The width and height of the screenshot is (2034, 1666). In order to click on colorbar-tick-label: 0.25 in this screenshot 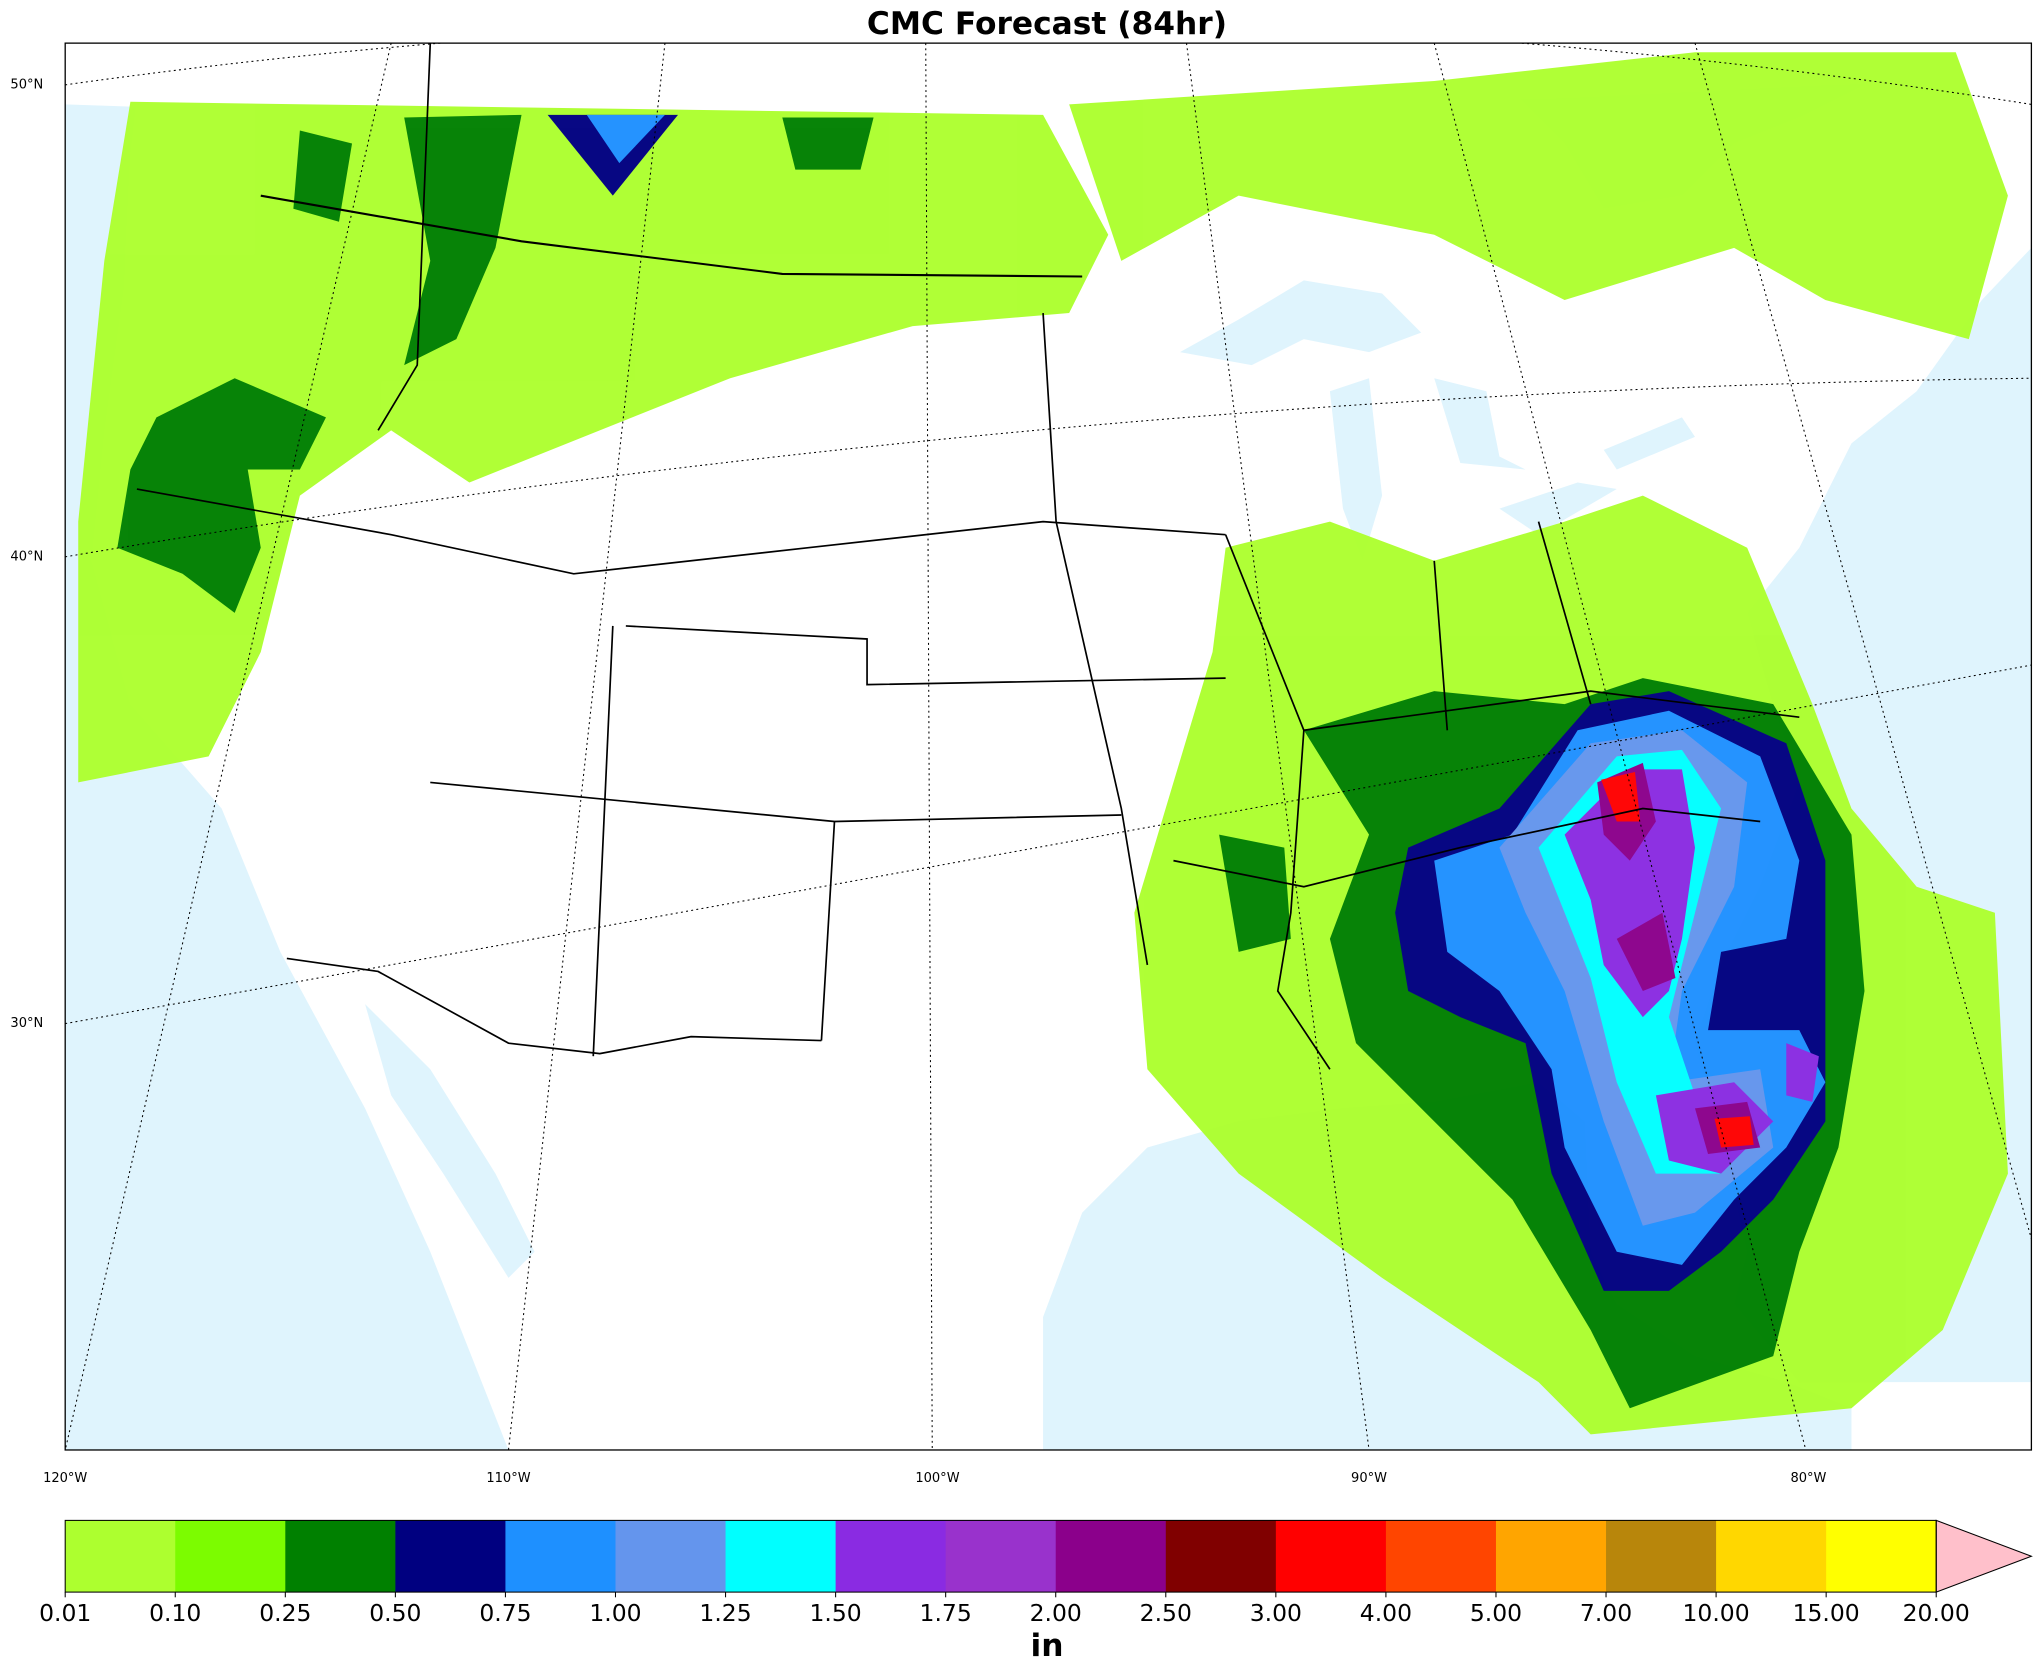, I will do `click(285, 1613)`.